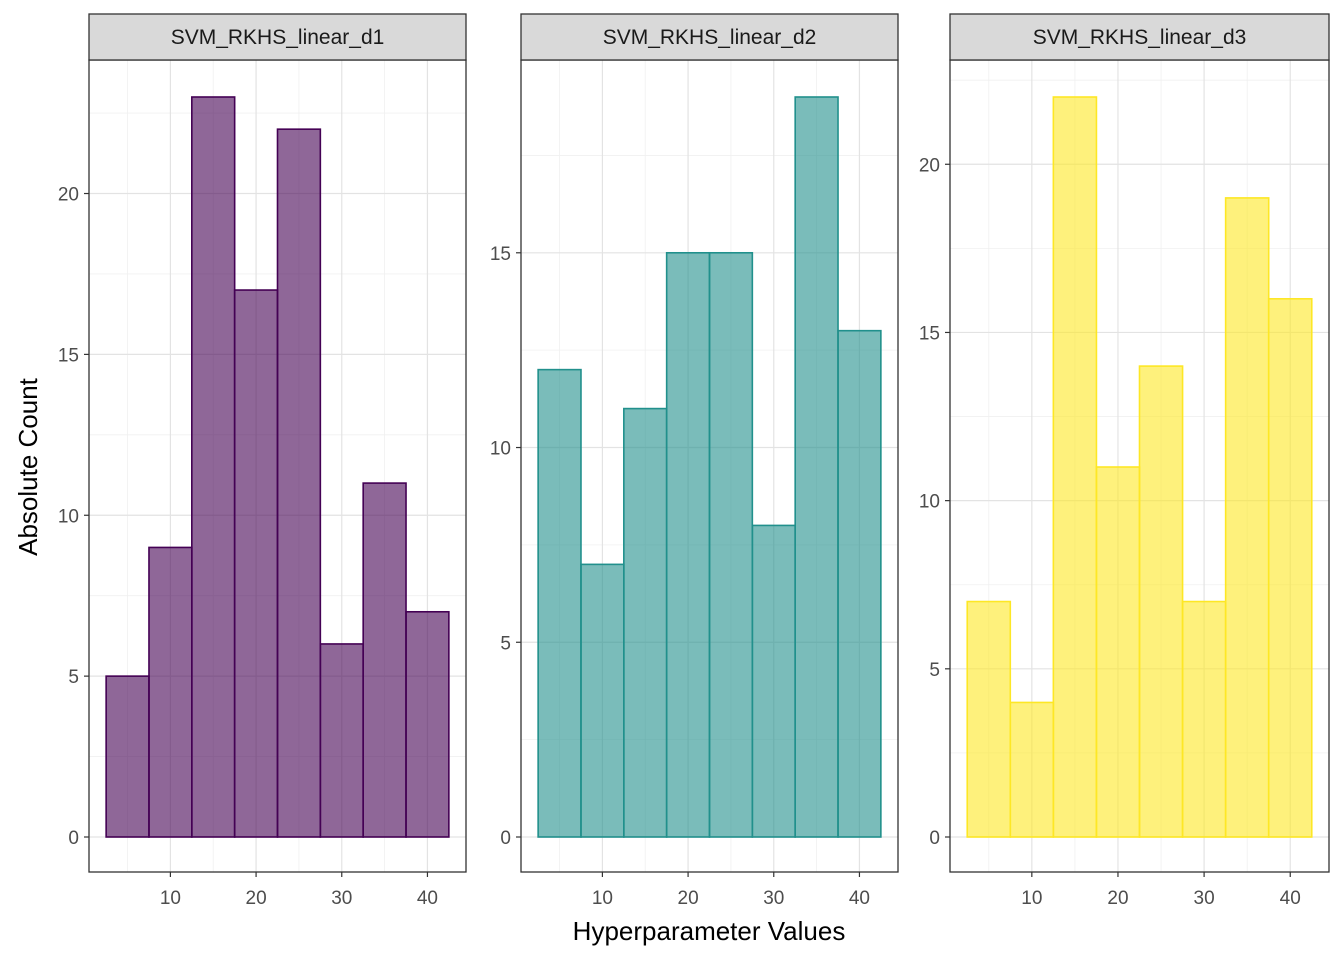 This screenshot has width=1344, height=960. Describe the element at coordinates (709, 931) in the screenshot. I see `x-axis-title: Hyperparameter Values` at that location.